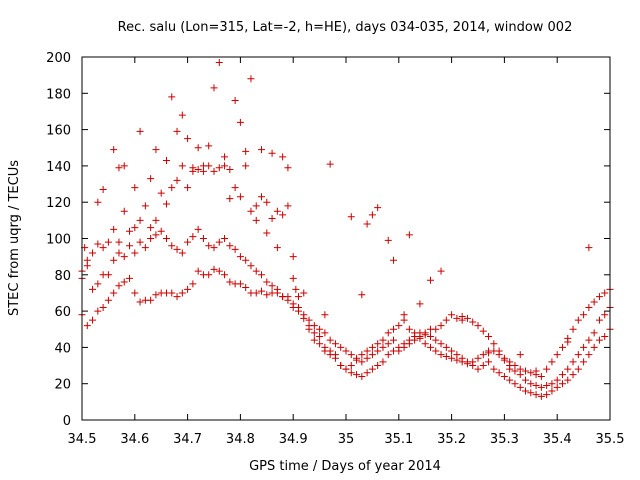 The height and width of the screenshot is (480, 640). What do you see at coordinates (58, 167) in the screenshot?
I see `y-tick-label: 140` at bounding box center [58, 167].